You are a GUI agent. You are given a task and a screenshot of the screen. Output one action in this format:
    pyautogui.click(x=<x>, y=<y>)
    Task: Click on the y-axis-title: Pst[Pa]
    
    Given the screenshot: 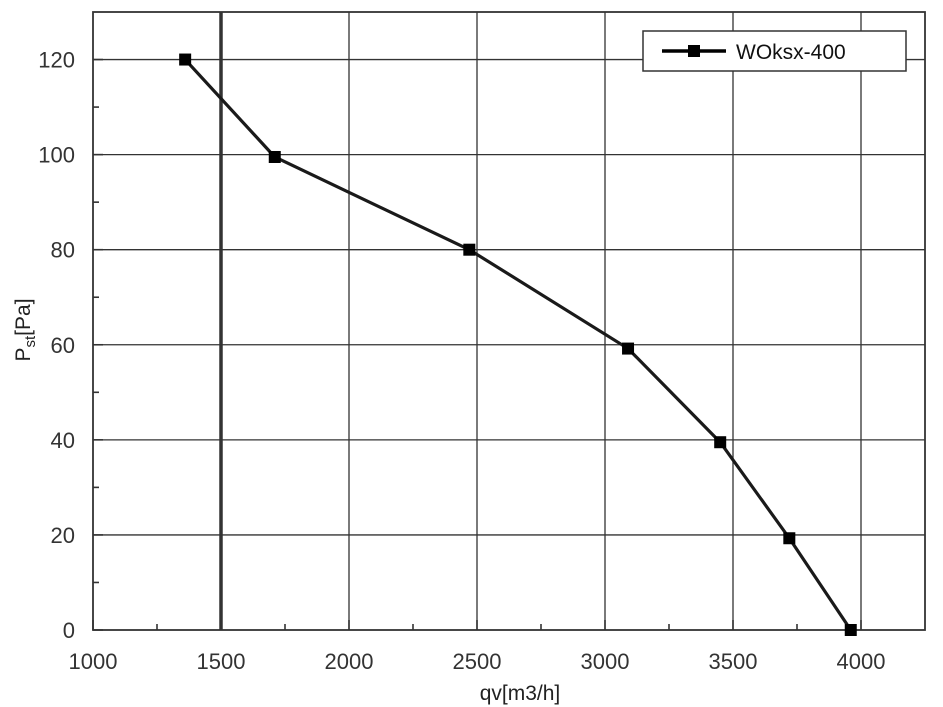 What is the action you would take?
    pyautogui.click(x=25, y=329)
    